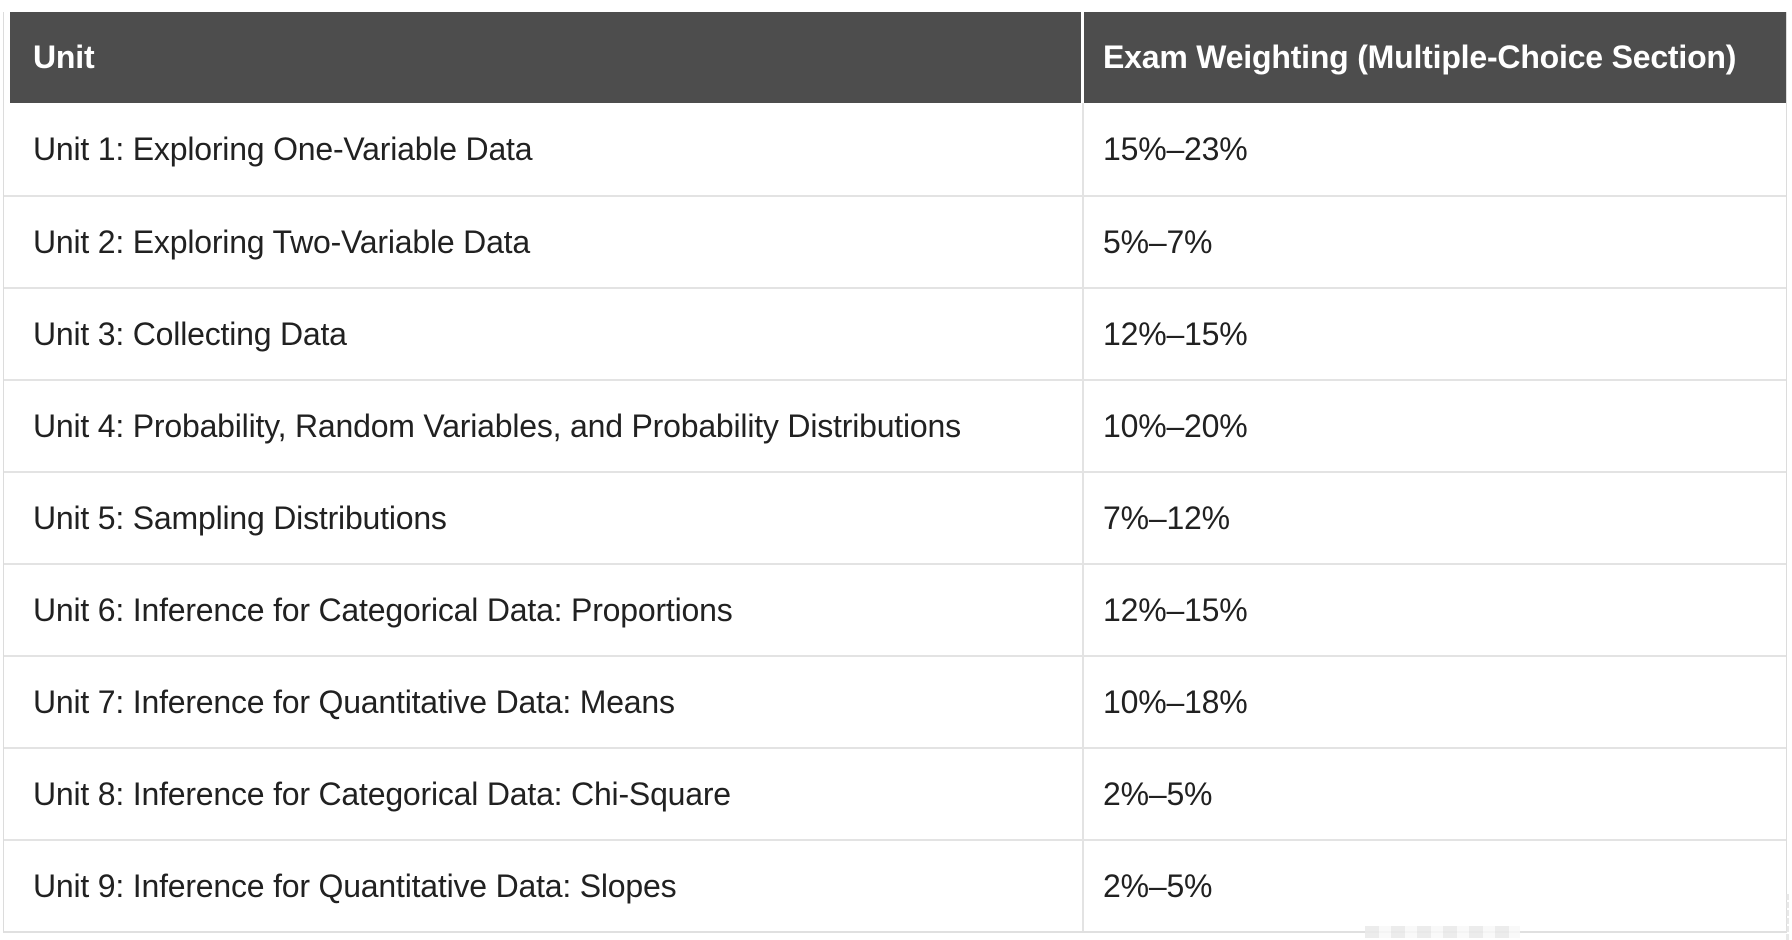  Describe the element at coordinates (545, 57) in the screenshot. I see `header-cell-unit: Unit` at that location.